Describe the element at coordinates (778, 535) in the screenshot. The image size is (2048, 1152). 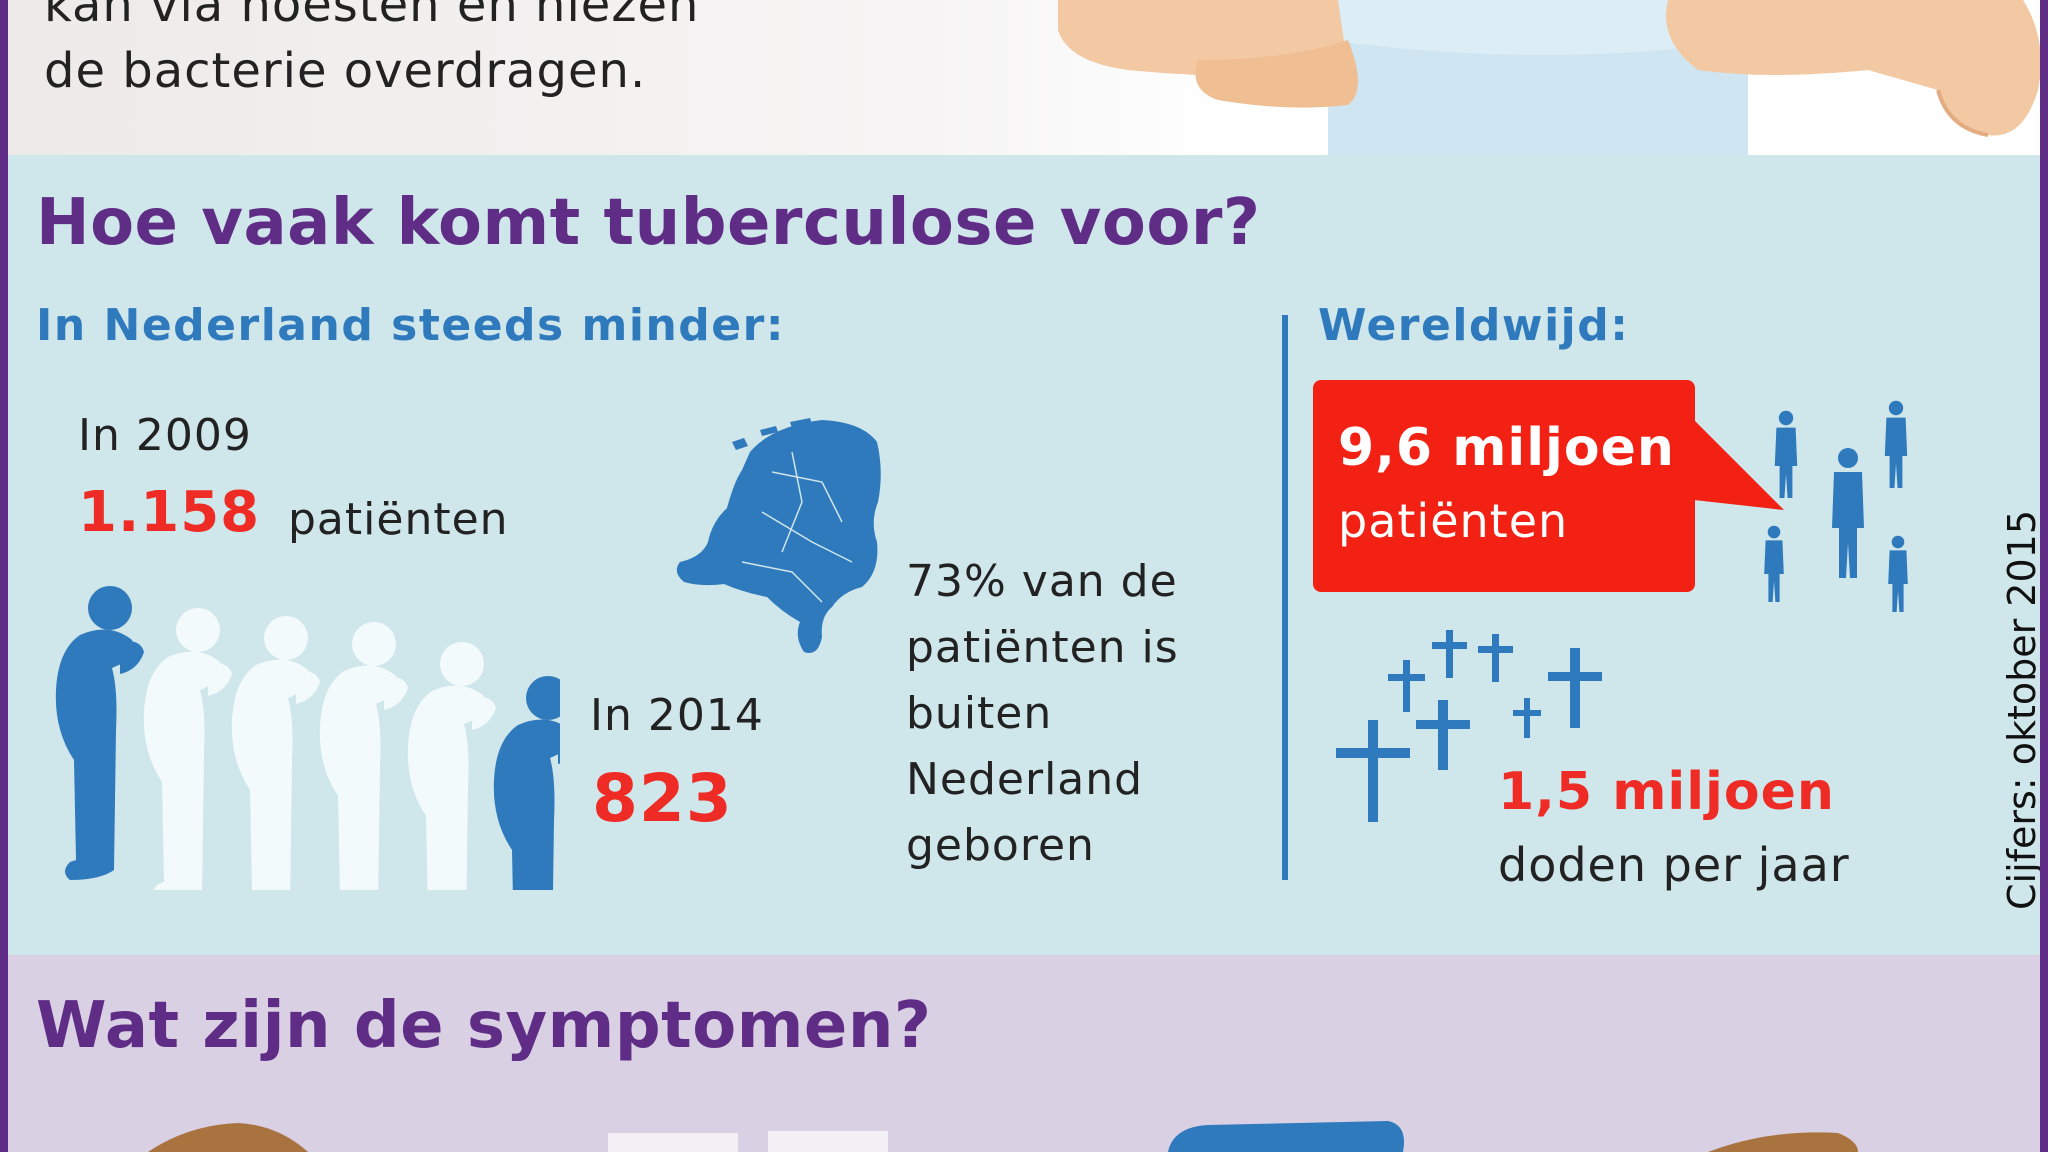
I see `netherlands-map-icon` at that location.